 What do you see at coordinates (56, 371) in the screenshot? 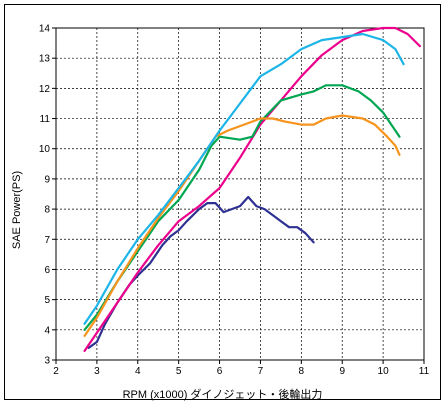
I see `x-tick-label: 2` at bounding box center [56, 371].